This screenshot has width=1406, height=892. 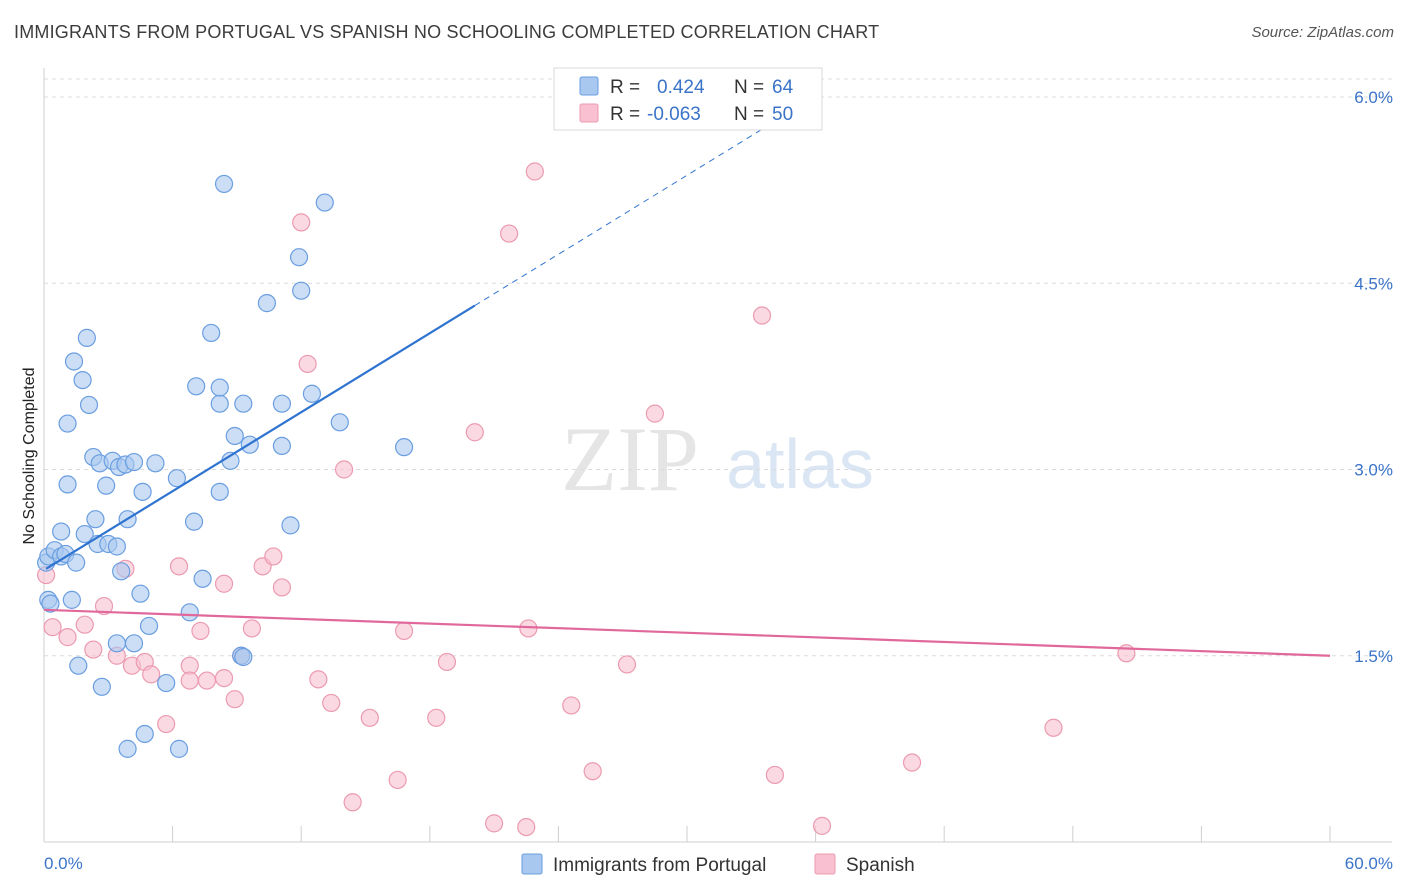 I want to click on y-tick-label-2: 4.5%, so click(x=1373, y=283).